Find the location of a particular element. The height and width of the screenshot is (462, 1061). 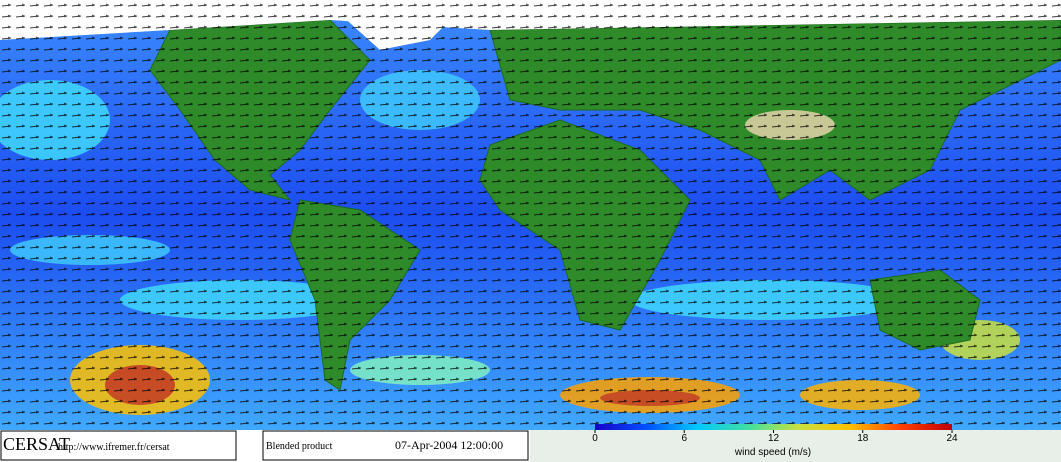

colorbar-tick-label: 0 is located at coordinates (595, 438).